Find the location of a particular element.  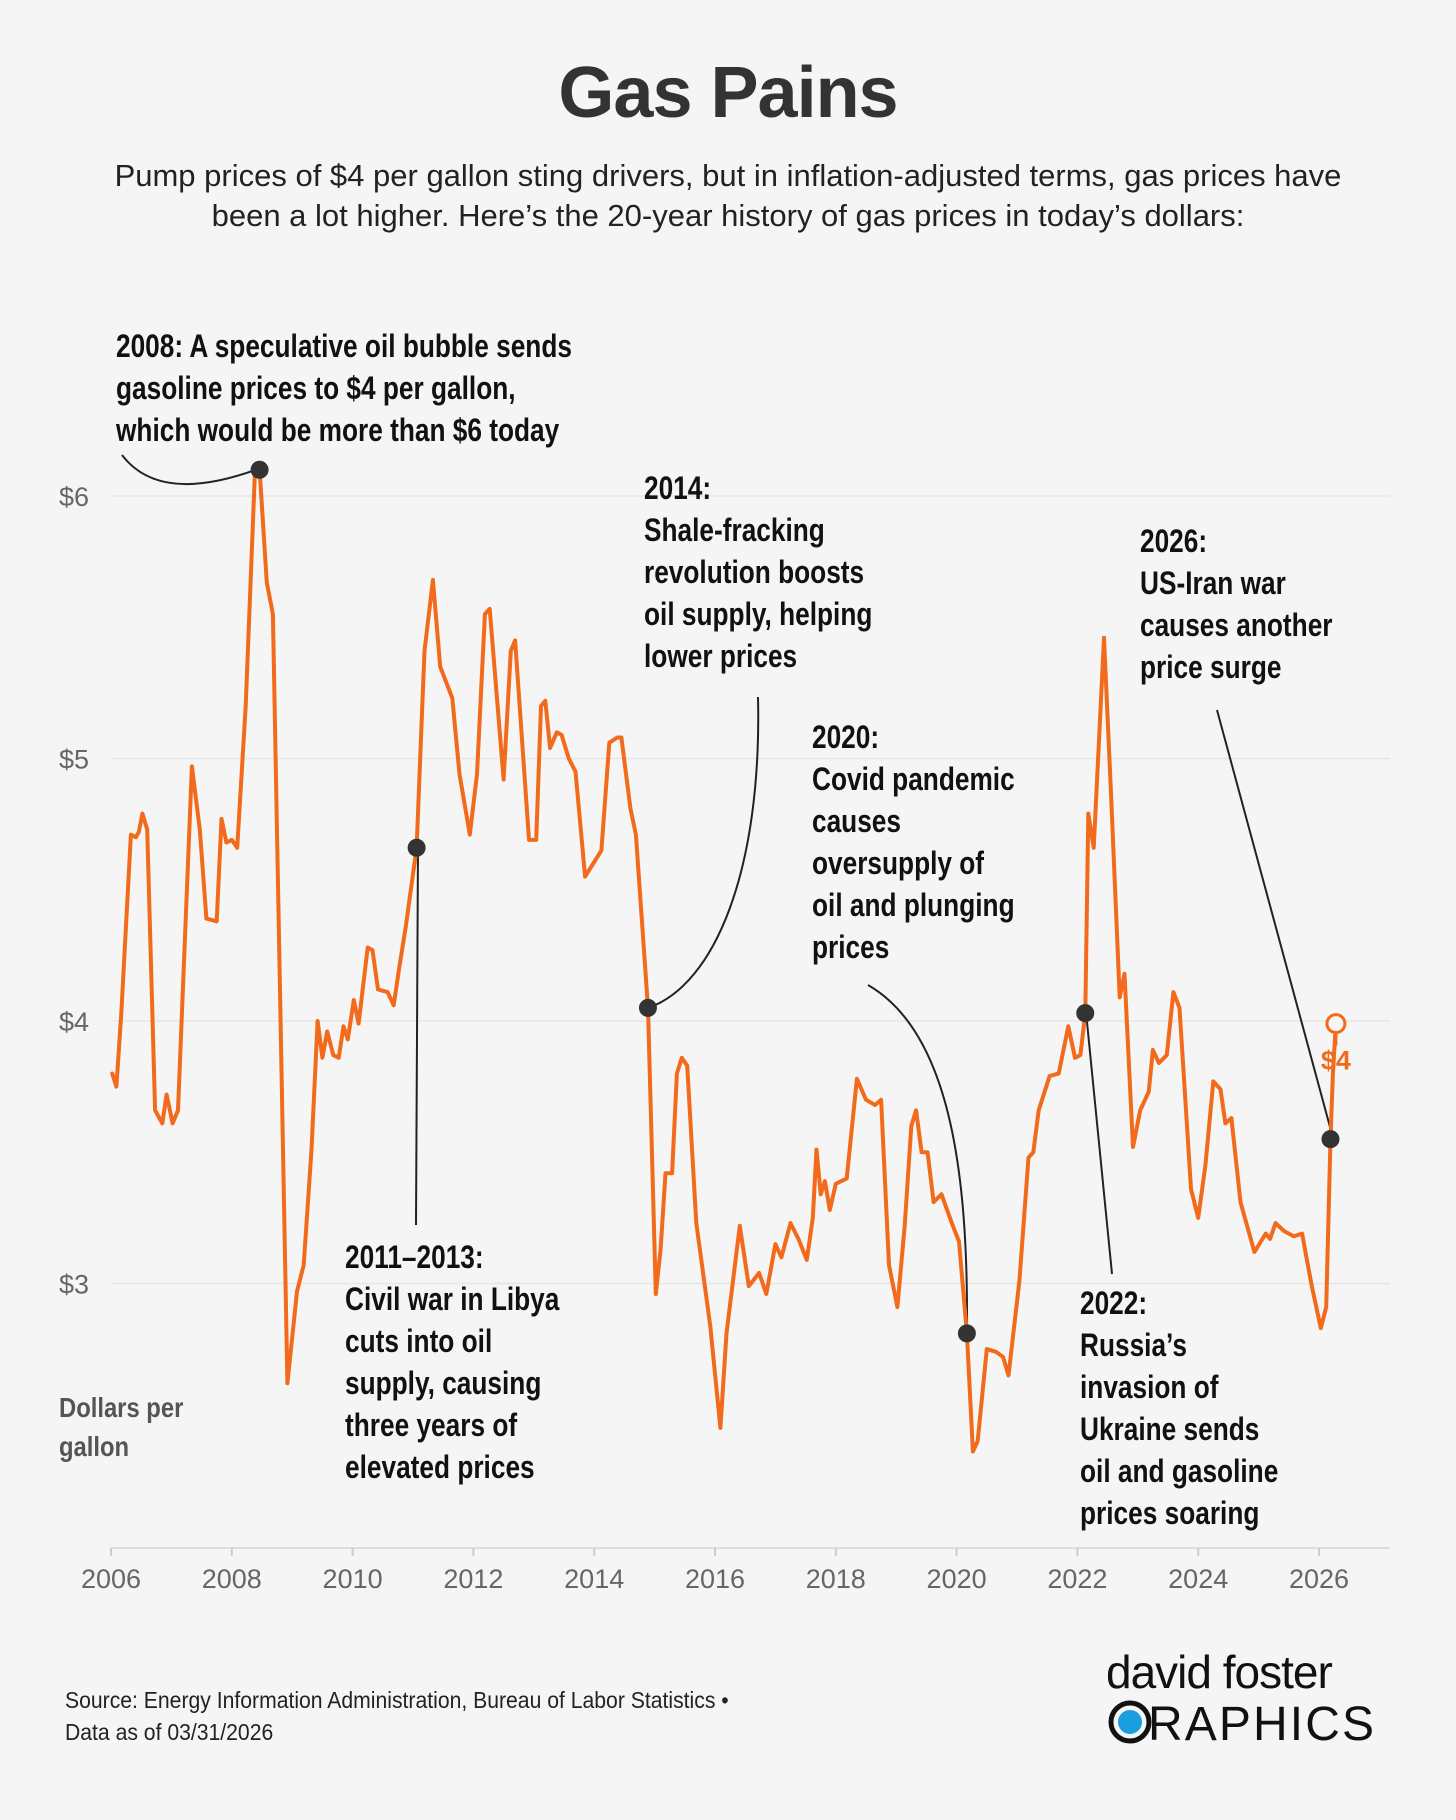

end-point-label: $4 is located at coordinates (1336, 1061).